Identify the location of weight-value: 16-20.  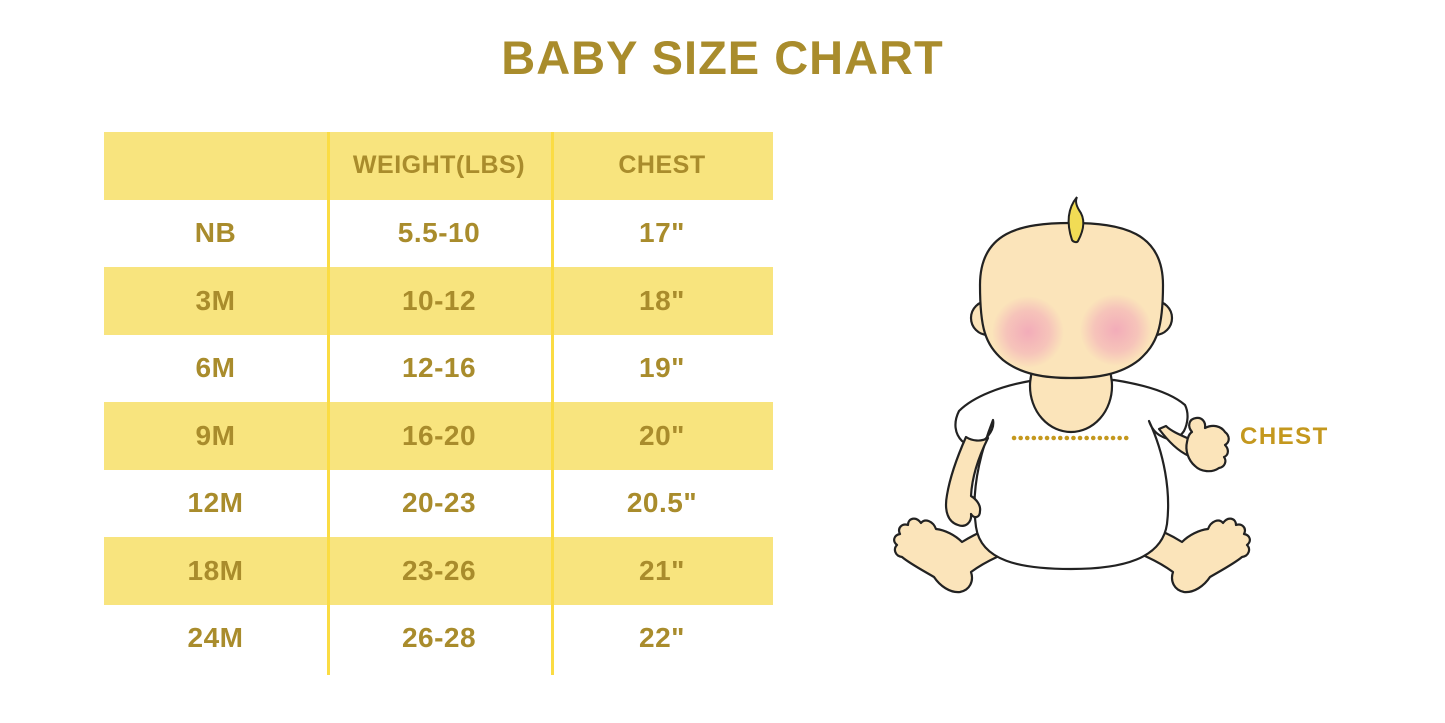
(439, 435).